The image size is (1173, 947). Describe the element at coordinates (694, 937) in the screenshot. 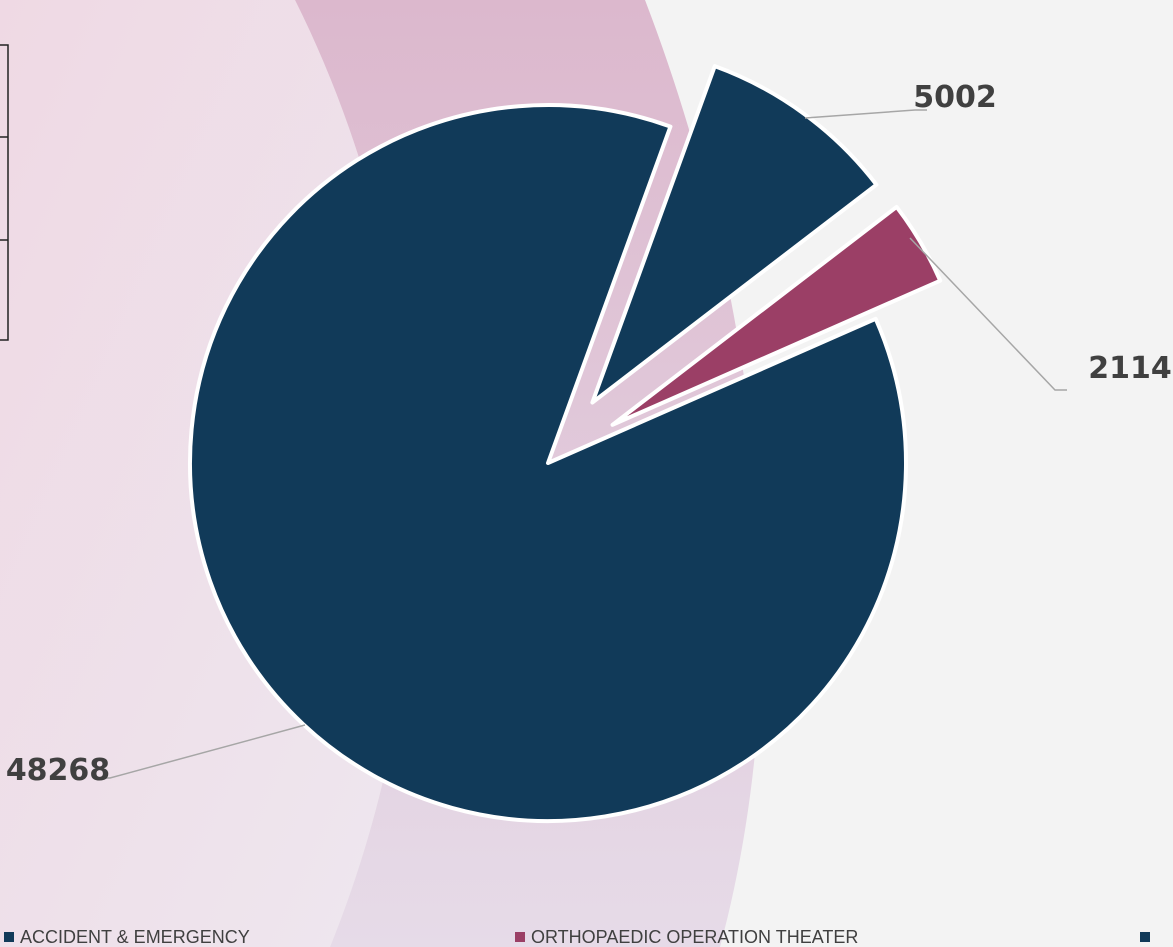

I see `legend-label: ORTHOPAEDIC OPERATION THEATER` at that location.